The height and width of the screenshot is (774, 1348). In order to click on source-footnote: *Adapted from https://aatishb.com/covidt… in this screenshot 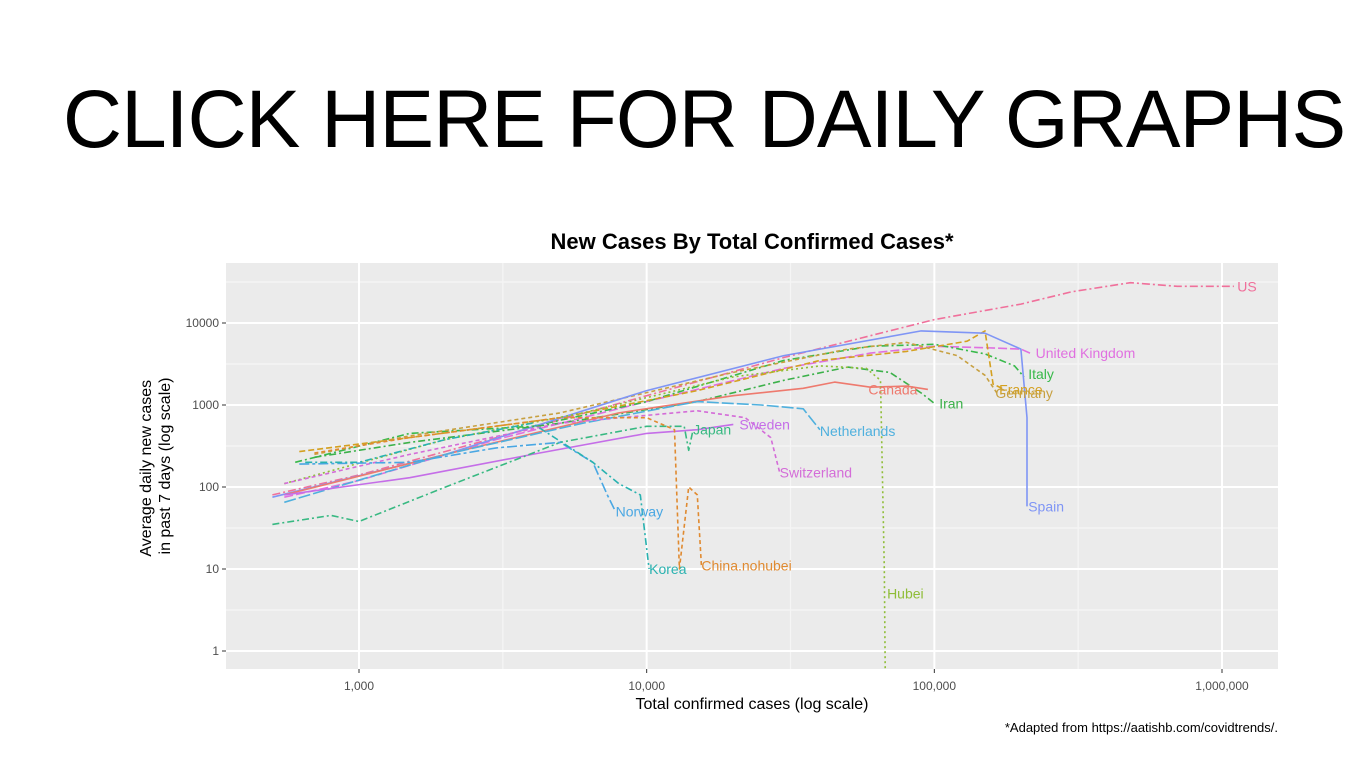, I will do `click(1141, 727)`.